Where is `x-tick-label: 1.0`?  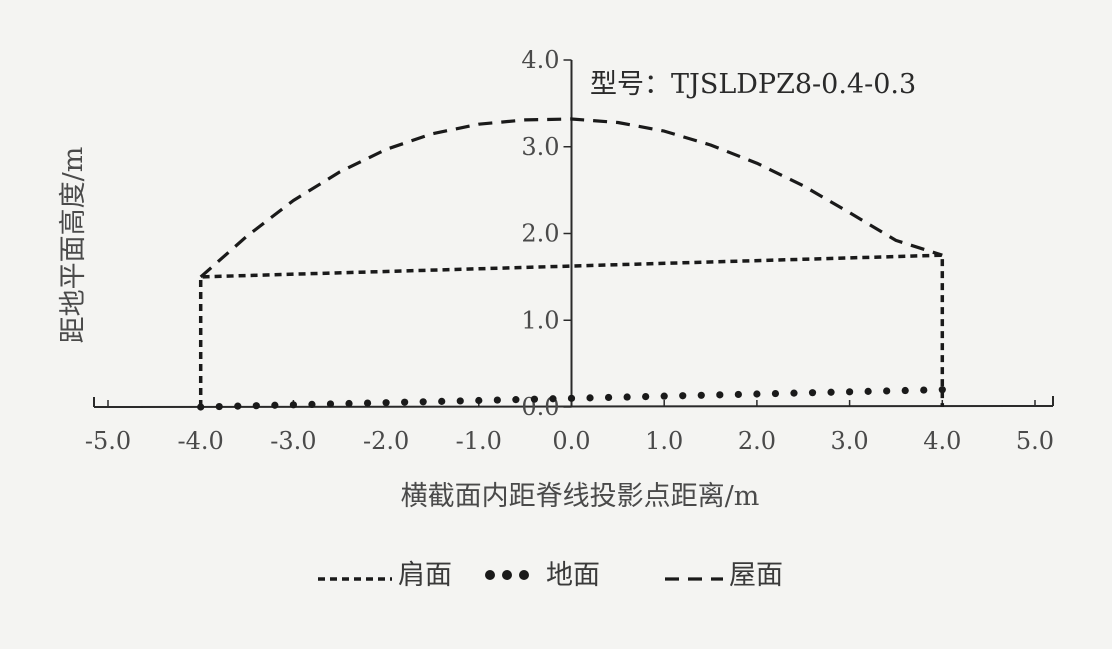
x-tick-label: 1.0 is located at coordinates (664, 441).